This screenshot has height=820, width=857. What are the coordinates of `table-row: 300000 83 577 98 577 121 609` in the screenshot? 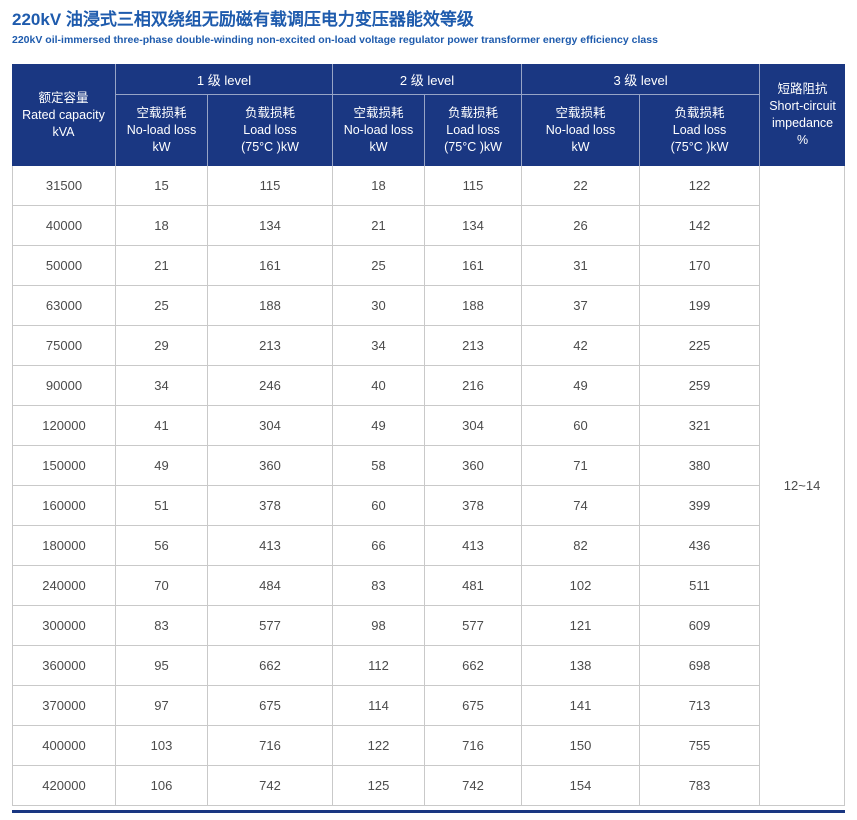 It's located at (428, 626).